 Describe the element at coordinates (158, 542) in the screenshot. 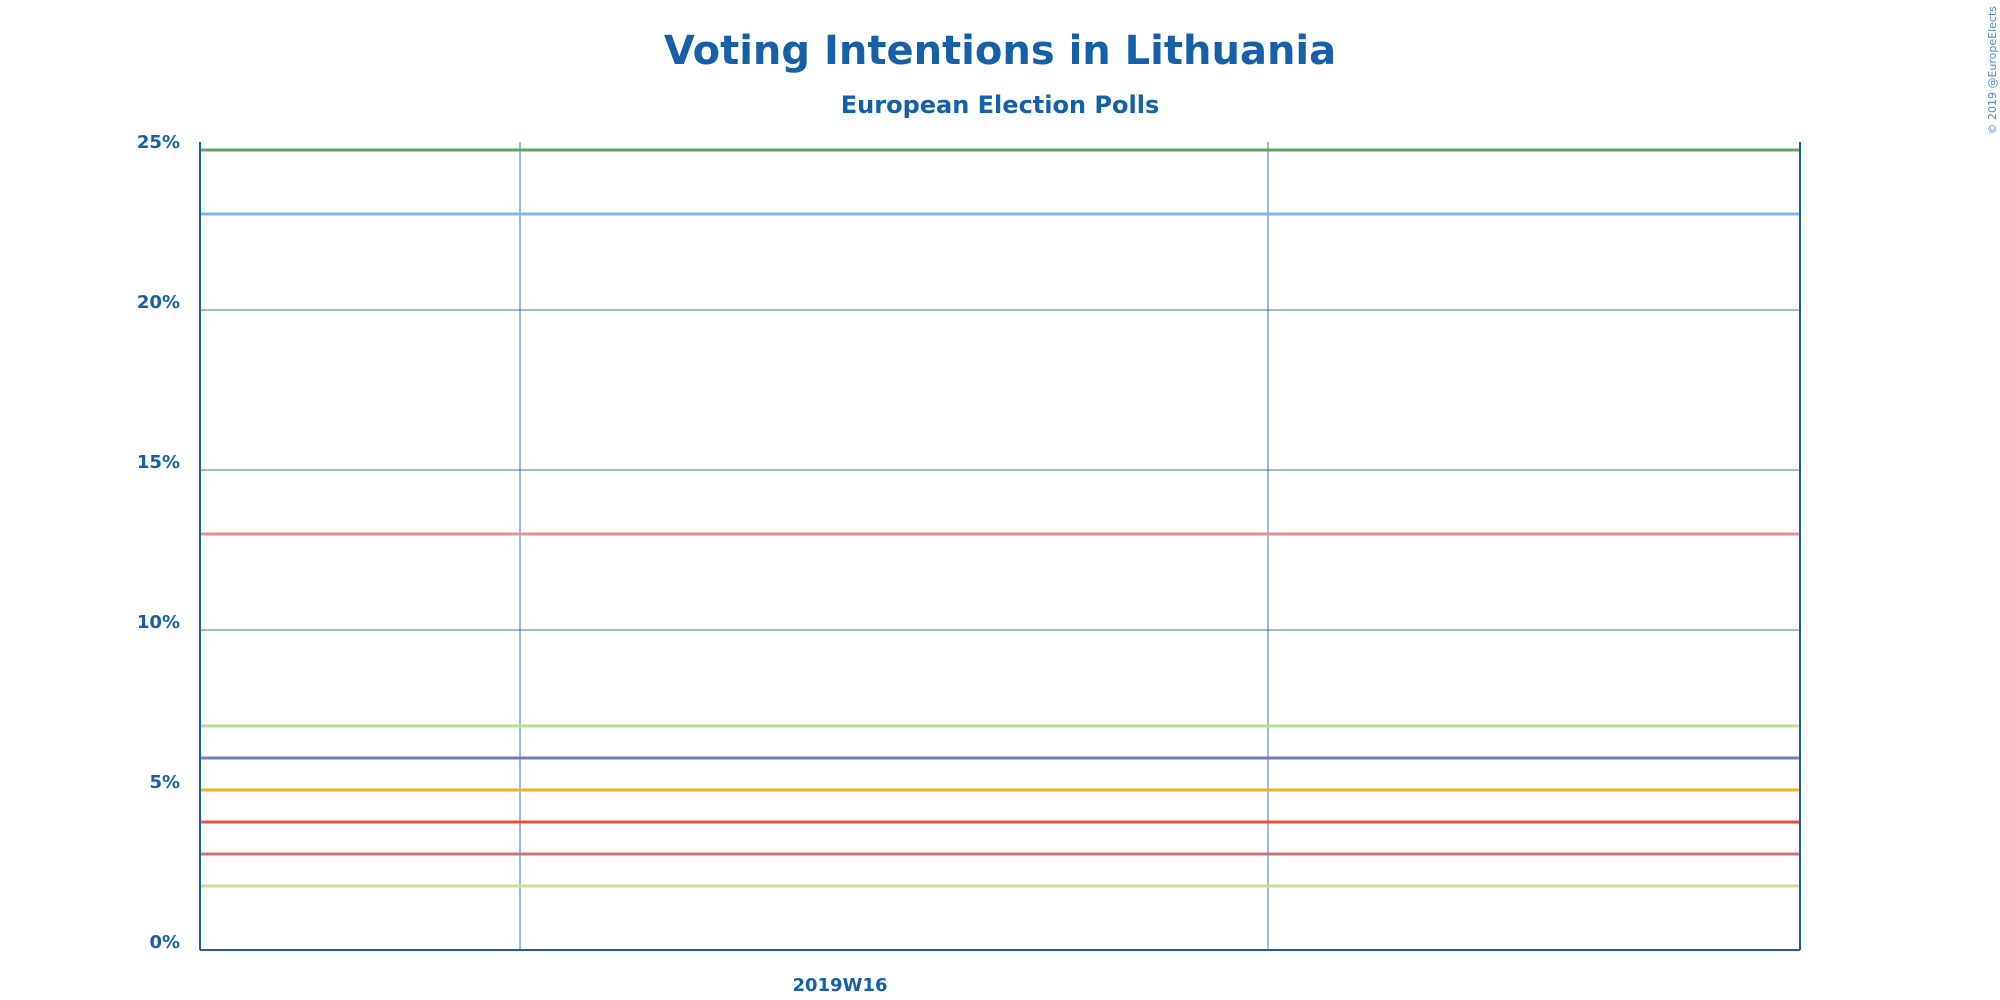

I see `y-axis-ticks: 0% 5% 10% 15% 20% 25%` at that location.